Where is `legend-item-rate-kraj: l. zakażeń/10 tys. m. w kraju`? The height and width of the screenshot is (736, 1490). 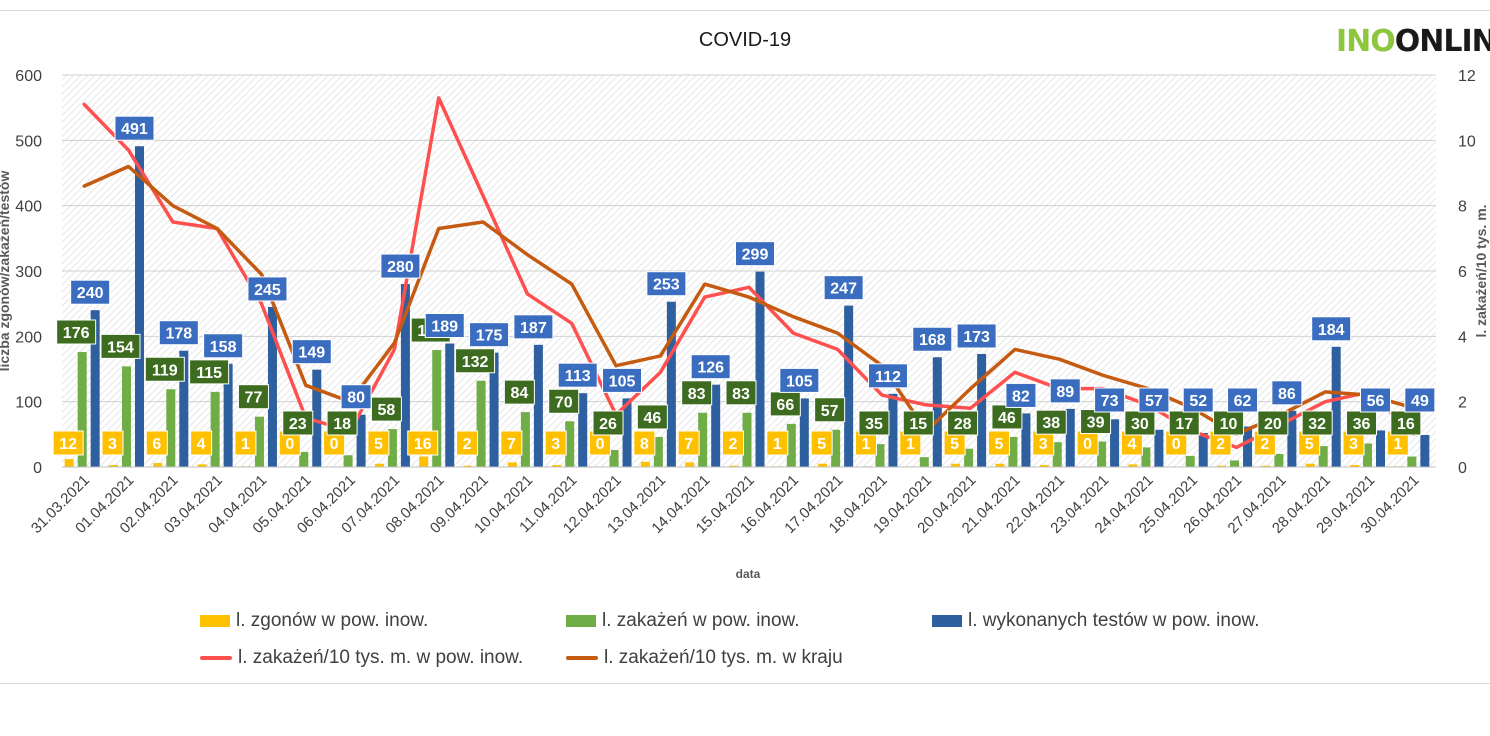
legend-item-rate-kraj: l. zakażeń/10 tys. m. w kraju is located at coordinates (704, 658).